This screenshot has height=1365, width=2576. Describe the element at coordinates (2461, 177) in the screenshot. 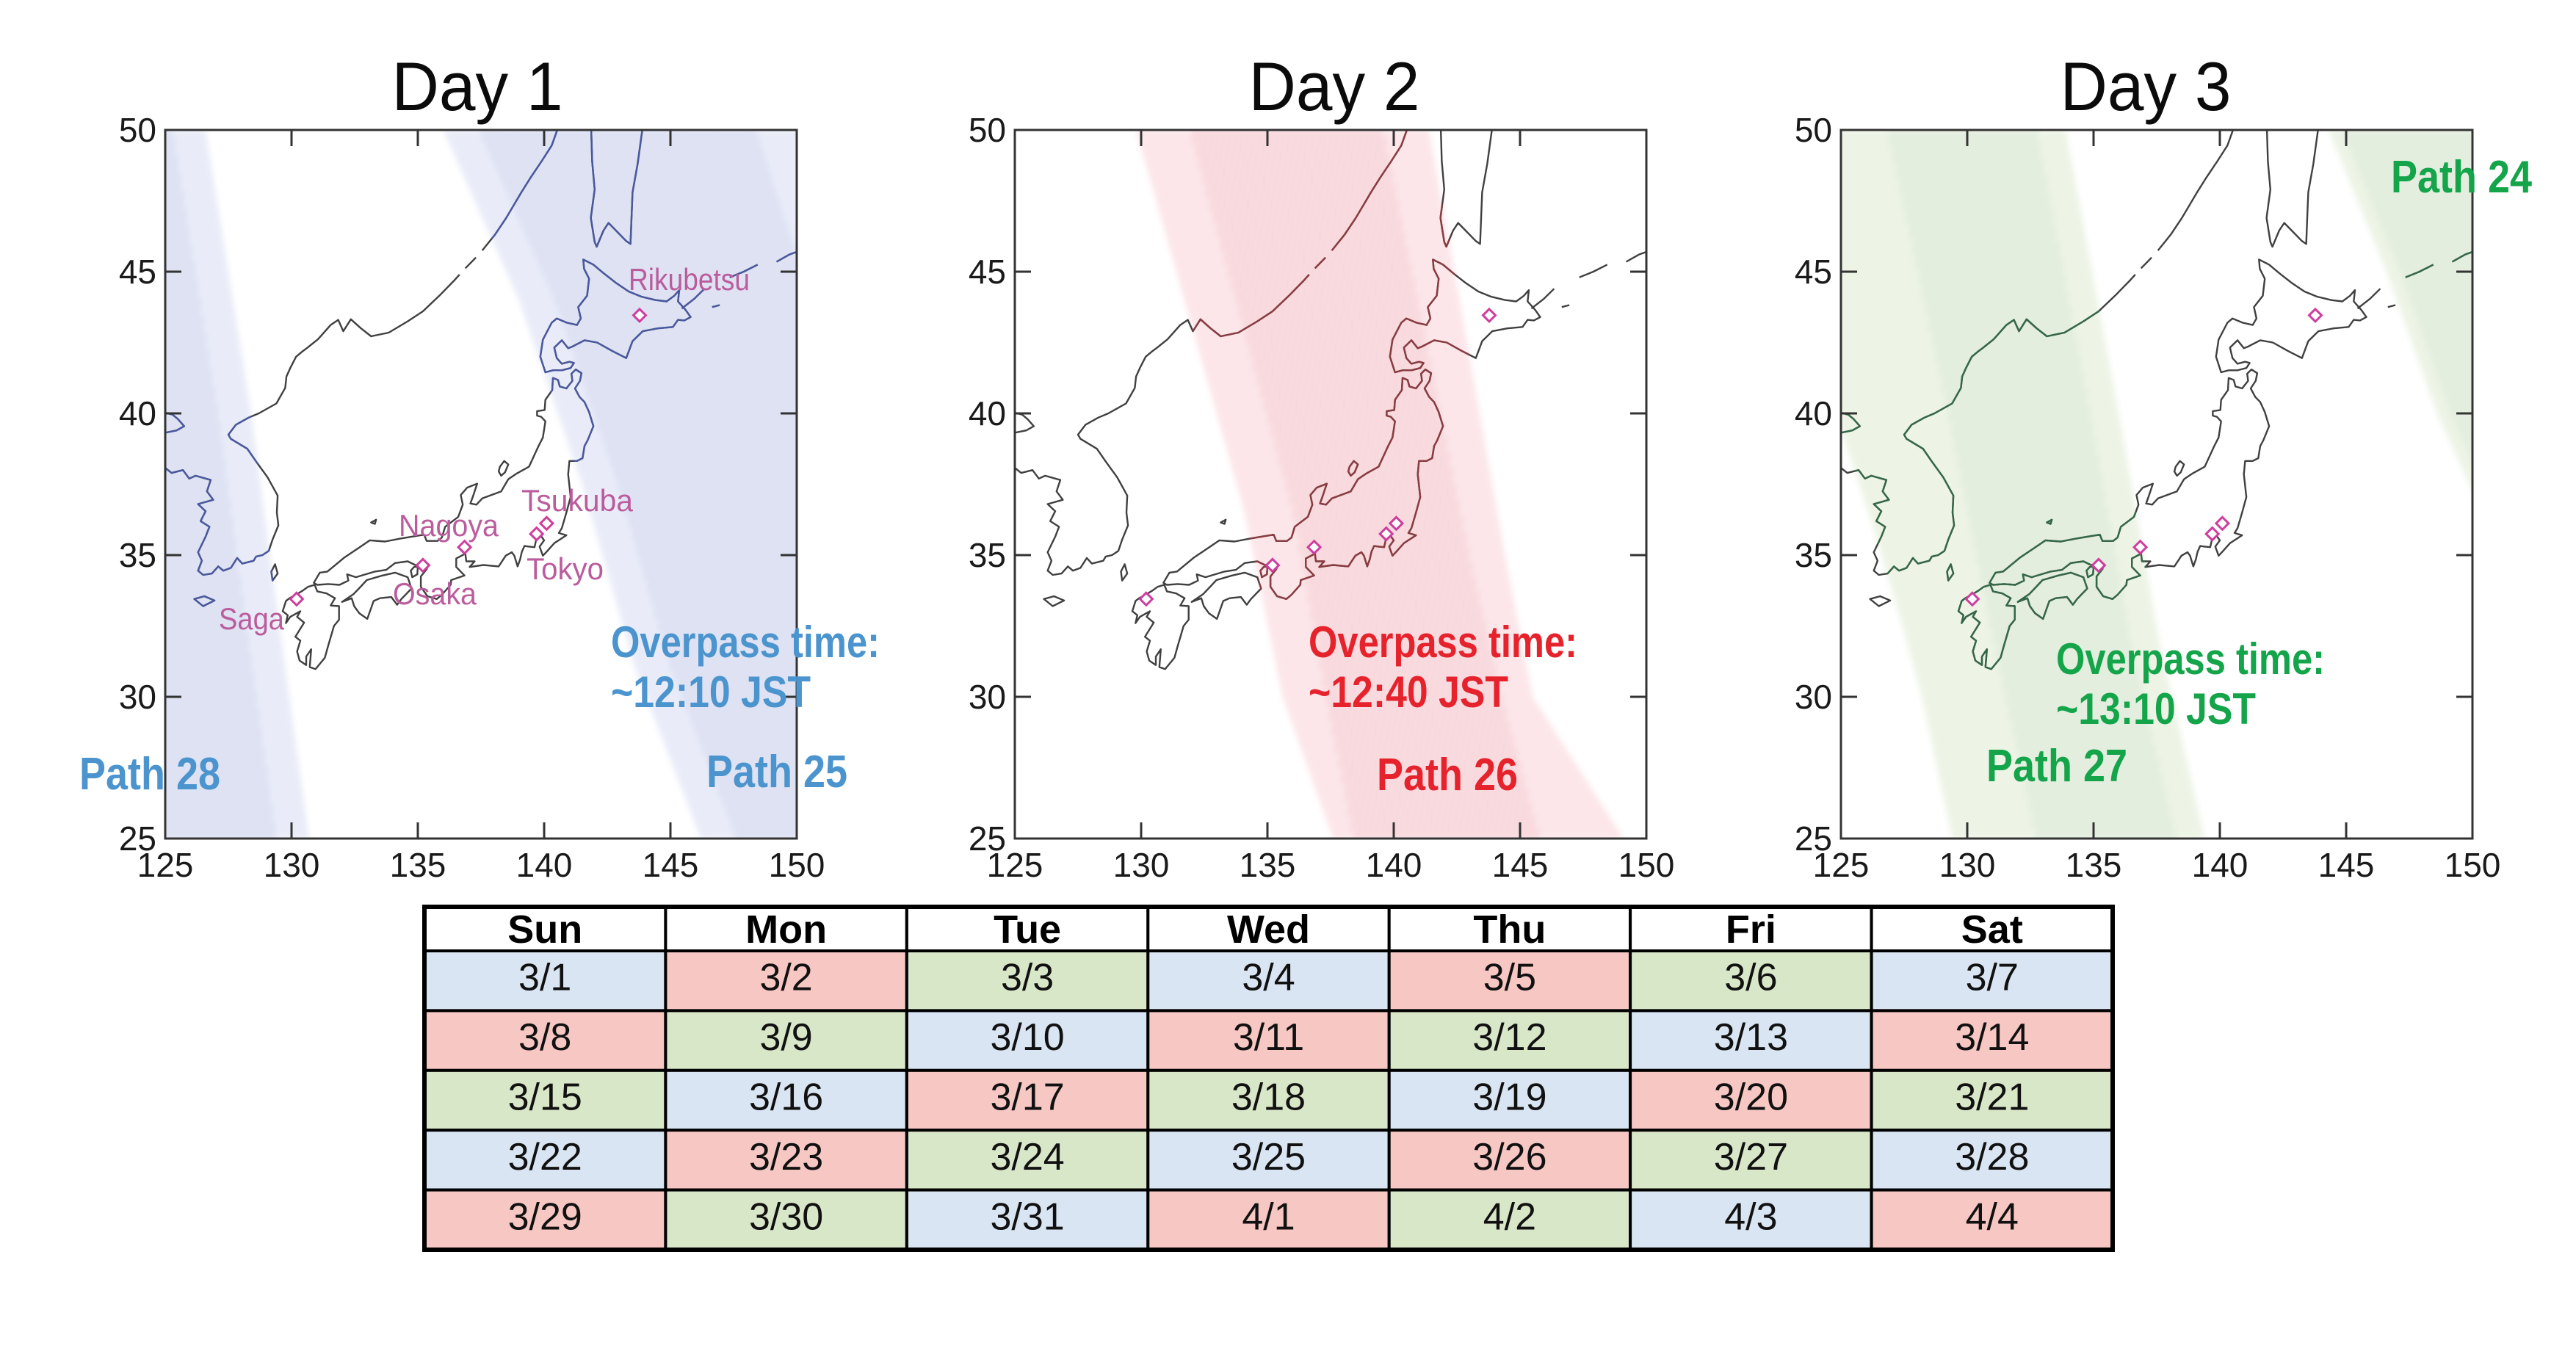

I see `svg-text: Path 24` at that location.